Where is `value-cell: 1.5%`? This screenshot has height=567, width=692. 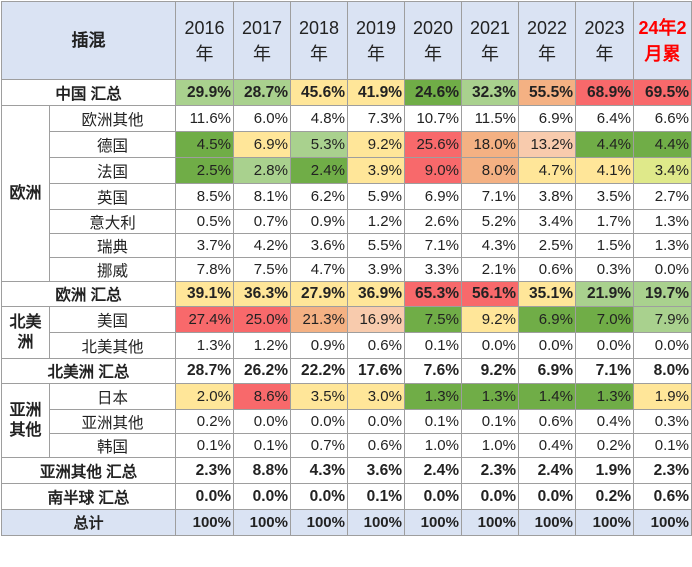
value-cell: 1.5% is located at coordinates (604, 245).